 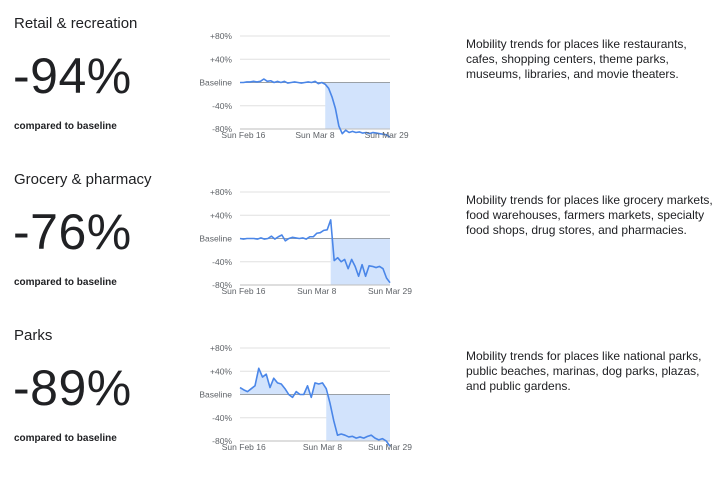 What do you see at coordinates (72, 388) in the screenshot?
I see `percent-change-value: -89%` at bounding box center [72, 388].